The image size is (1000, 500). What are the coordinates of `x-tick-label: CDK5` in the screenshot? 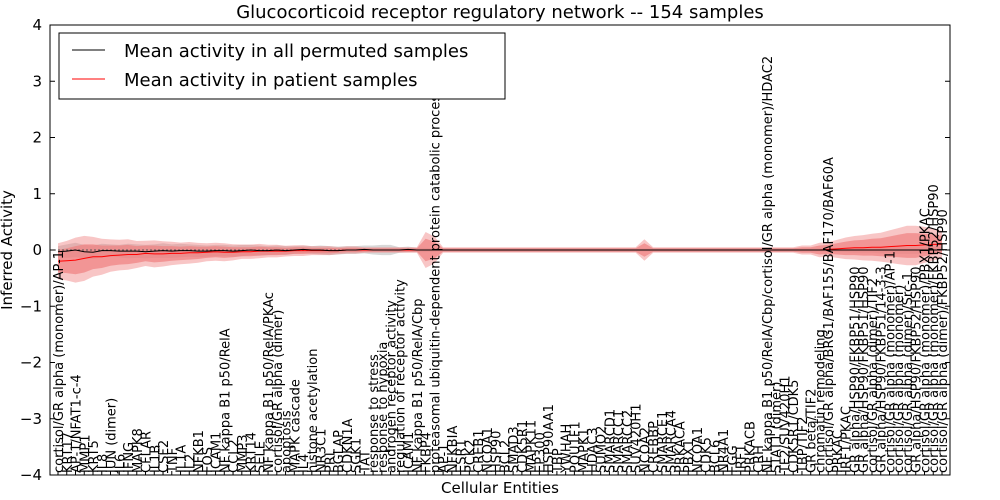 It's located at (707, 455).